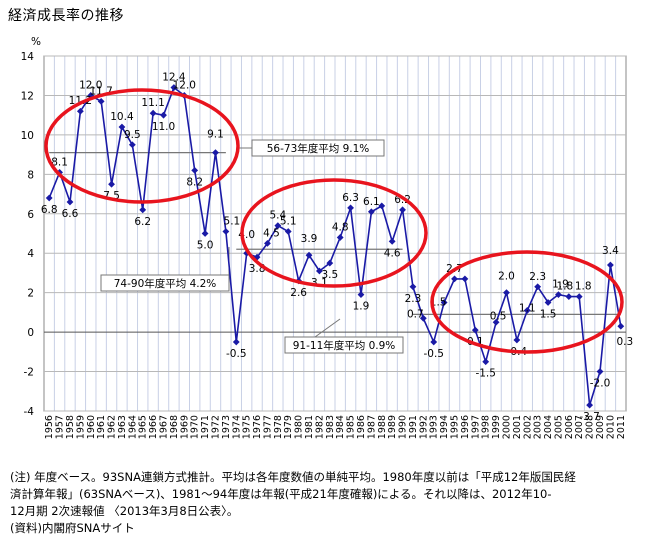  What do you see at coordinates (226, 427) in the screenshot?
I see `x-tick-label: 1973` at bounding box center [226, 427].